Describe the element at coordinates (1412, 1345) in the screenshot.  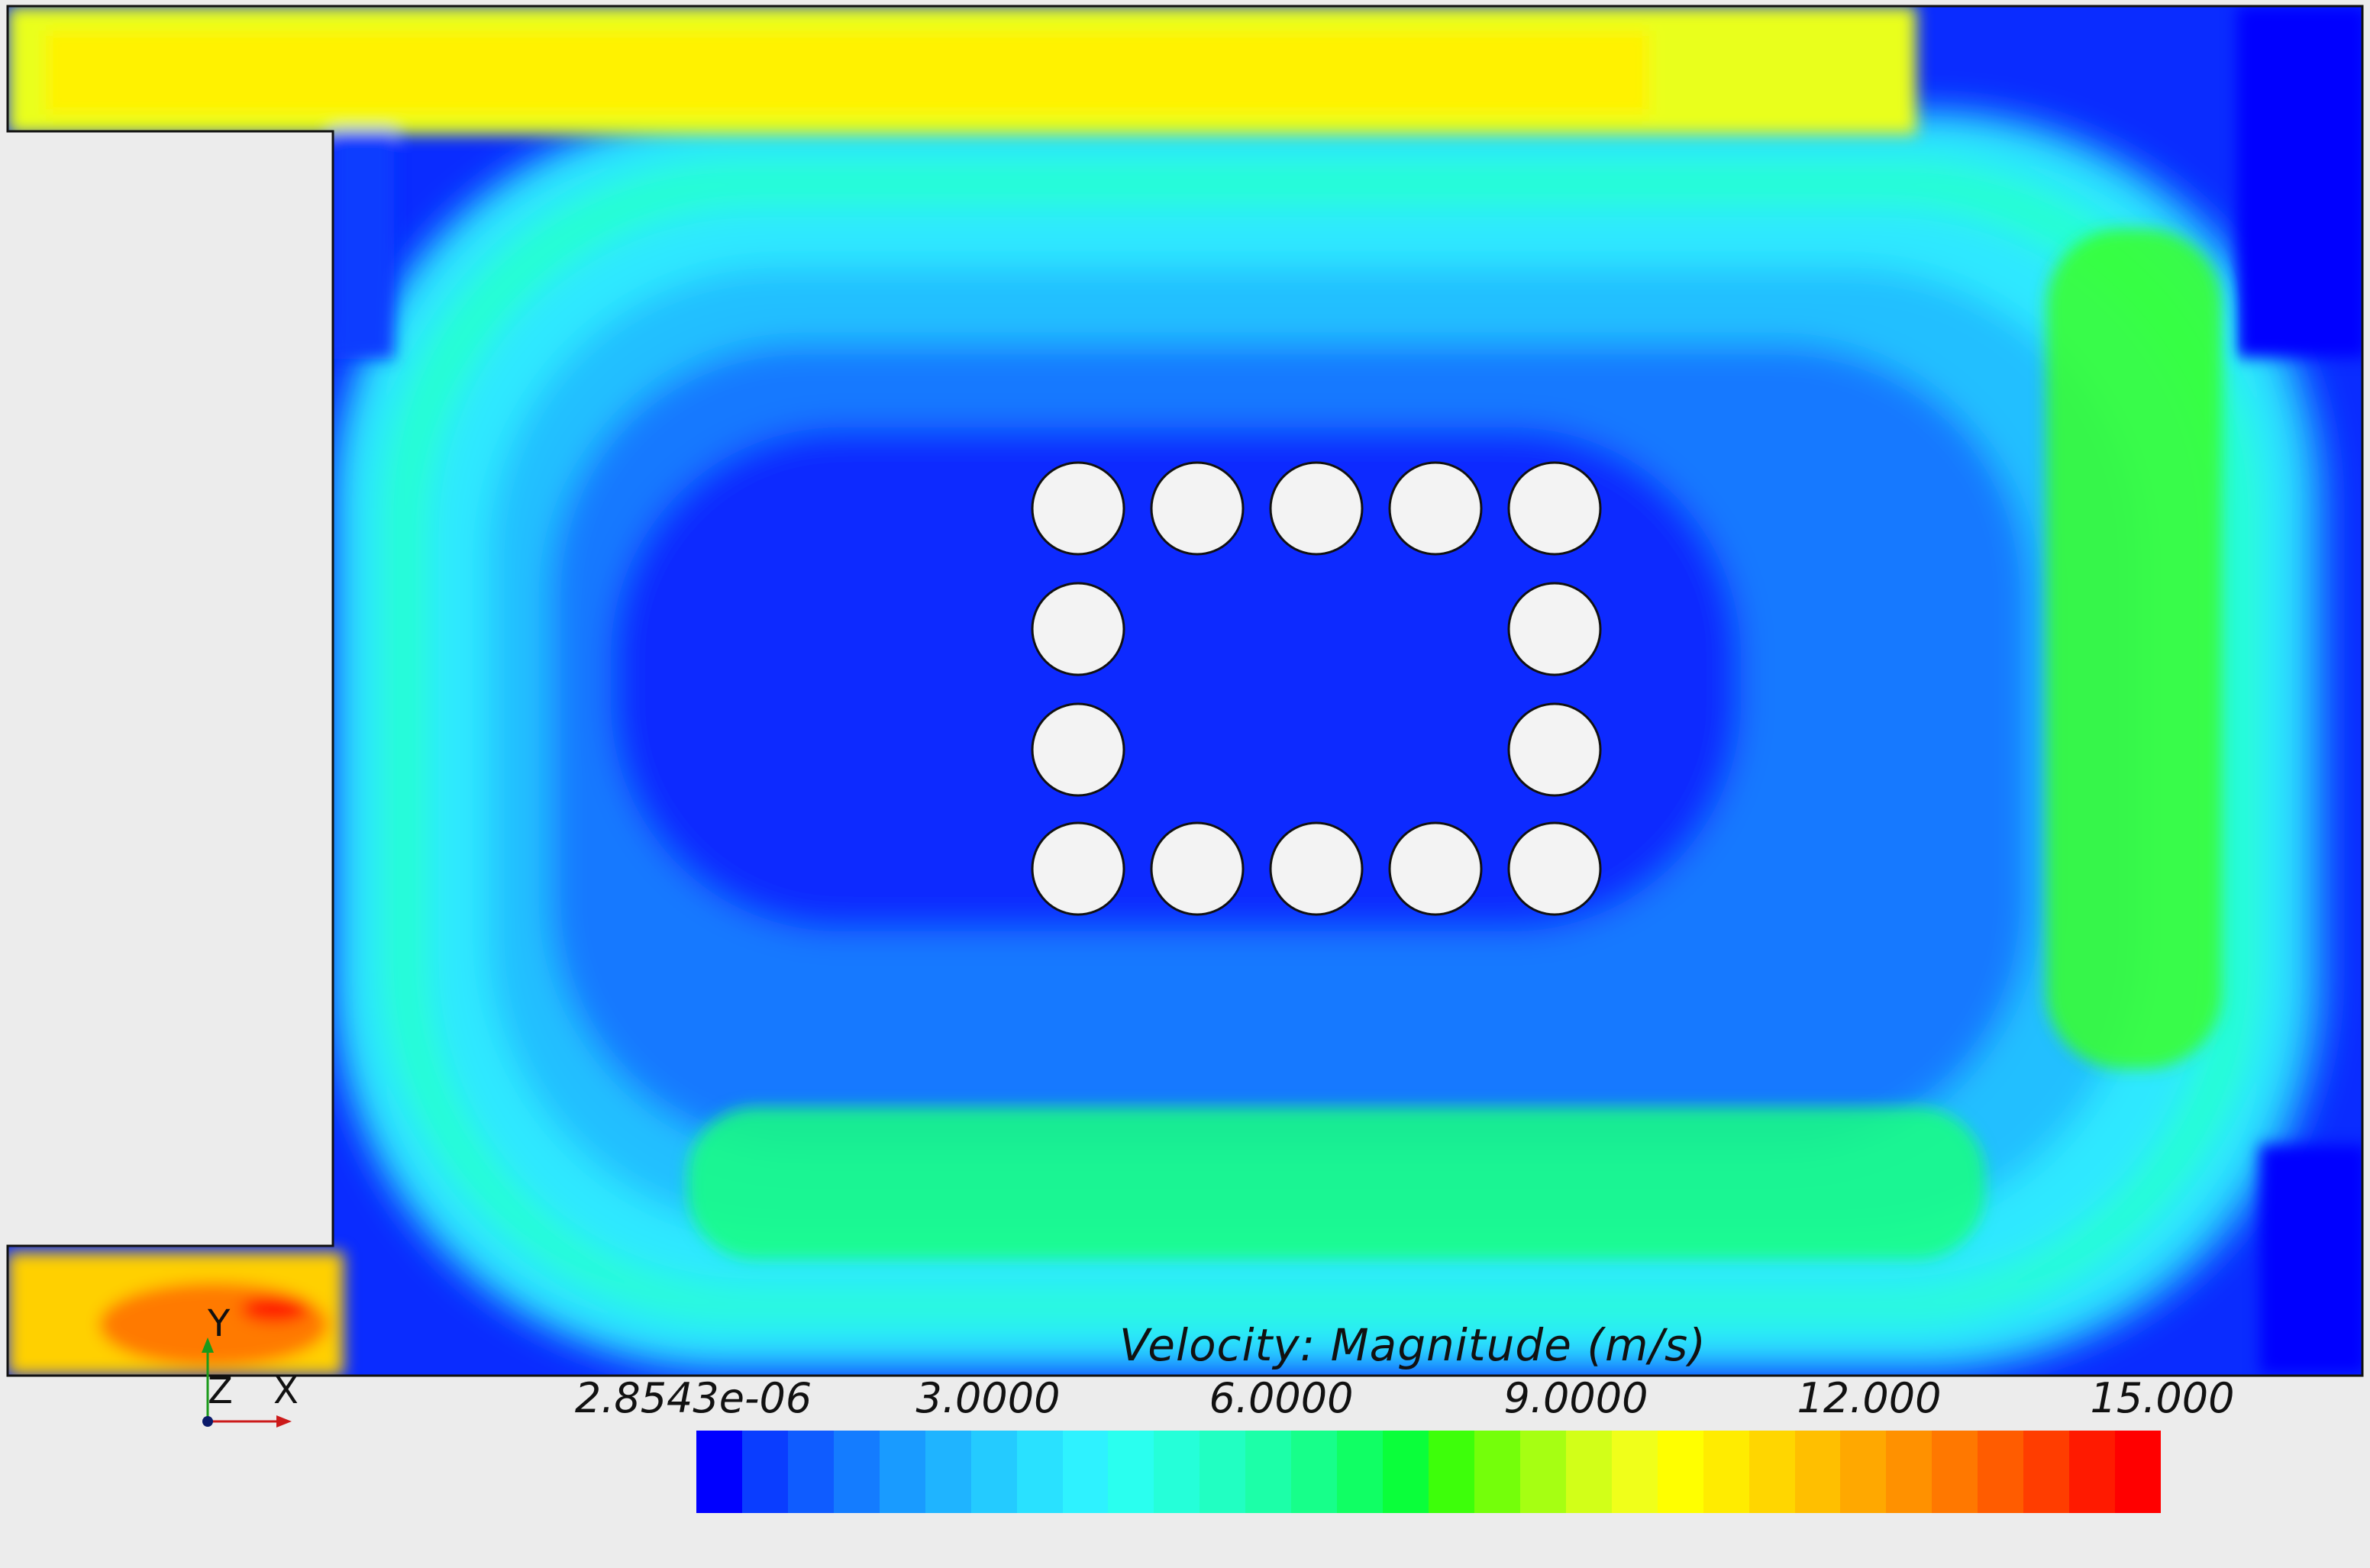
I see `colorbar-title: Velocity: Magnitude (m/s)` at that location.